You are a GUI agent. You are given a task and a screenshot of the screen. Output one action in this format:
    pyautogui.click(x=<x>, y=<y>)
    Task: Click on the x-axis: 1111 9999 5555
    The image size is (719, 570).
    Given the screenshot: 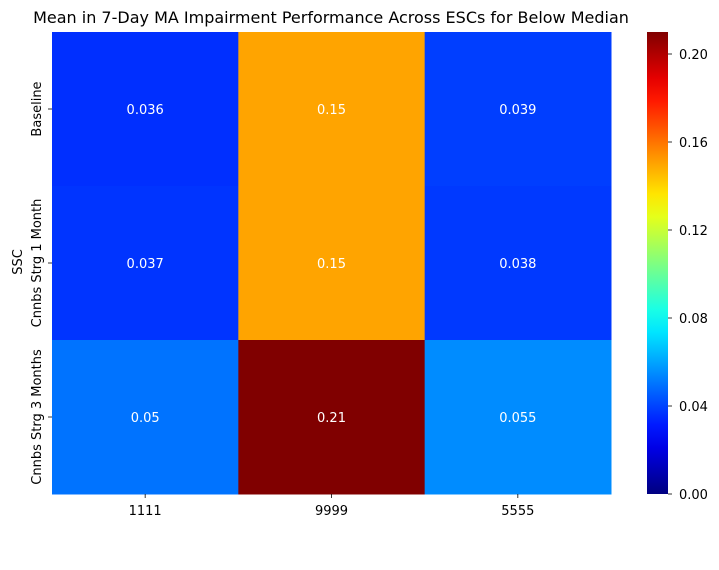 What is the action you would take?
    pyautogui.click(x=331, y=506)
    